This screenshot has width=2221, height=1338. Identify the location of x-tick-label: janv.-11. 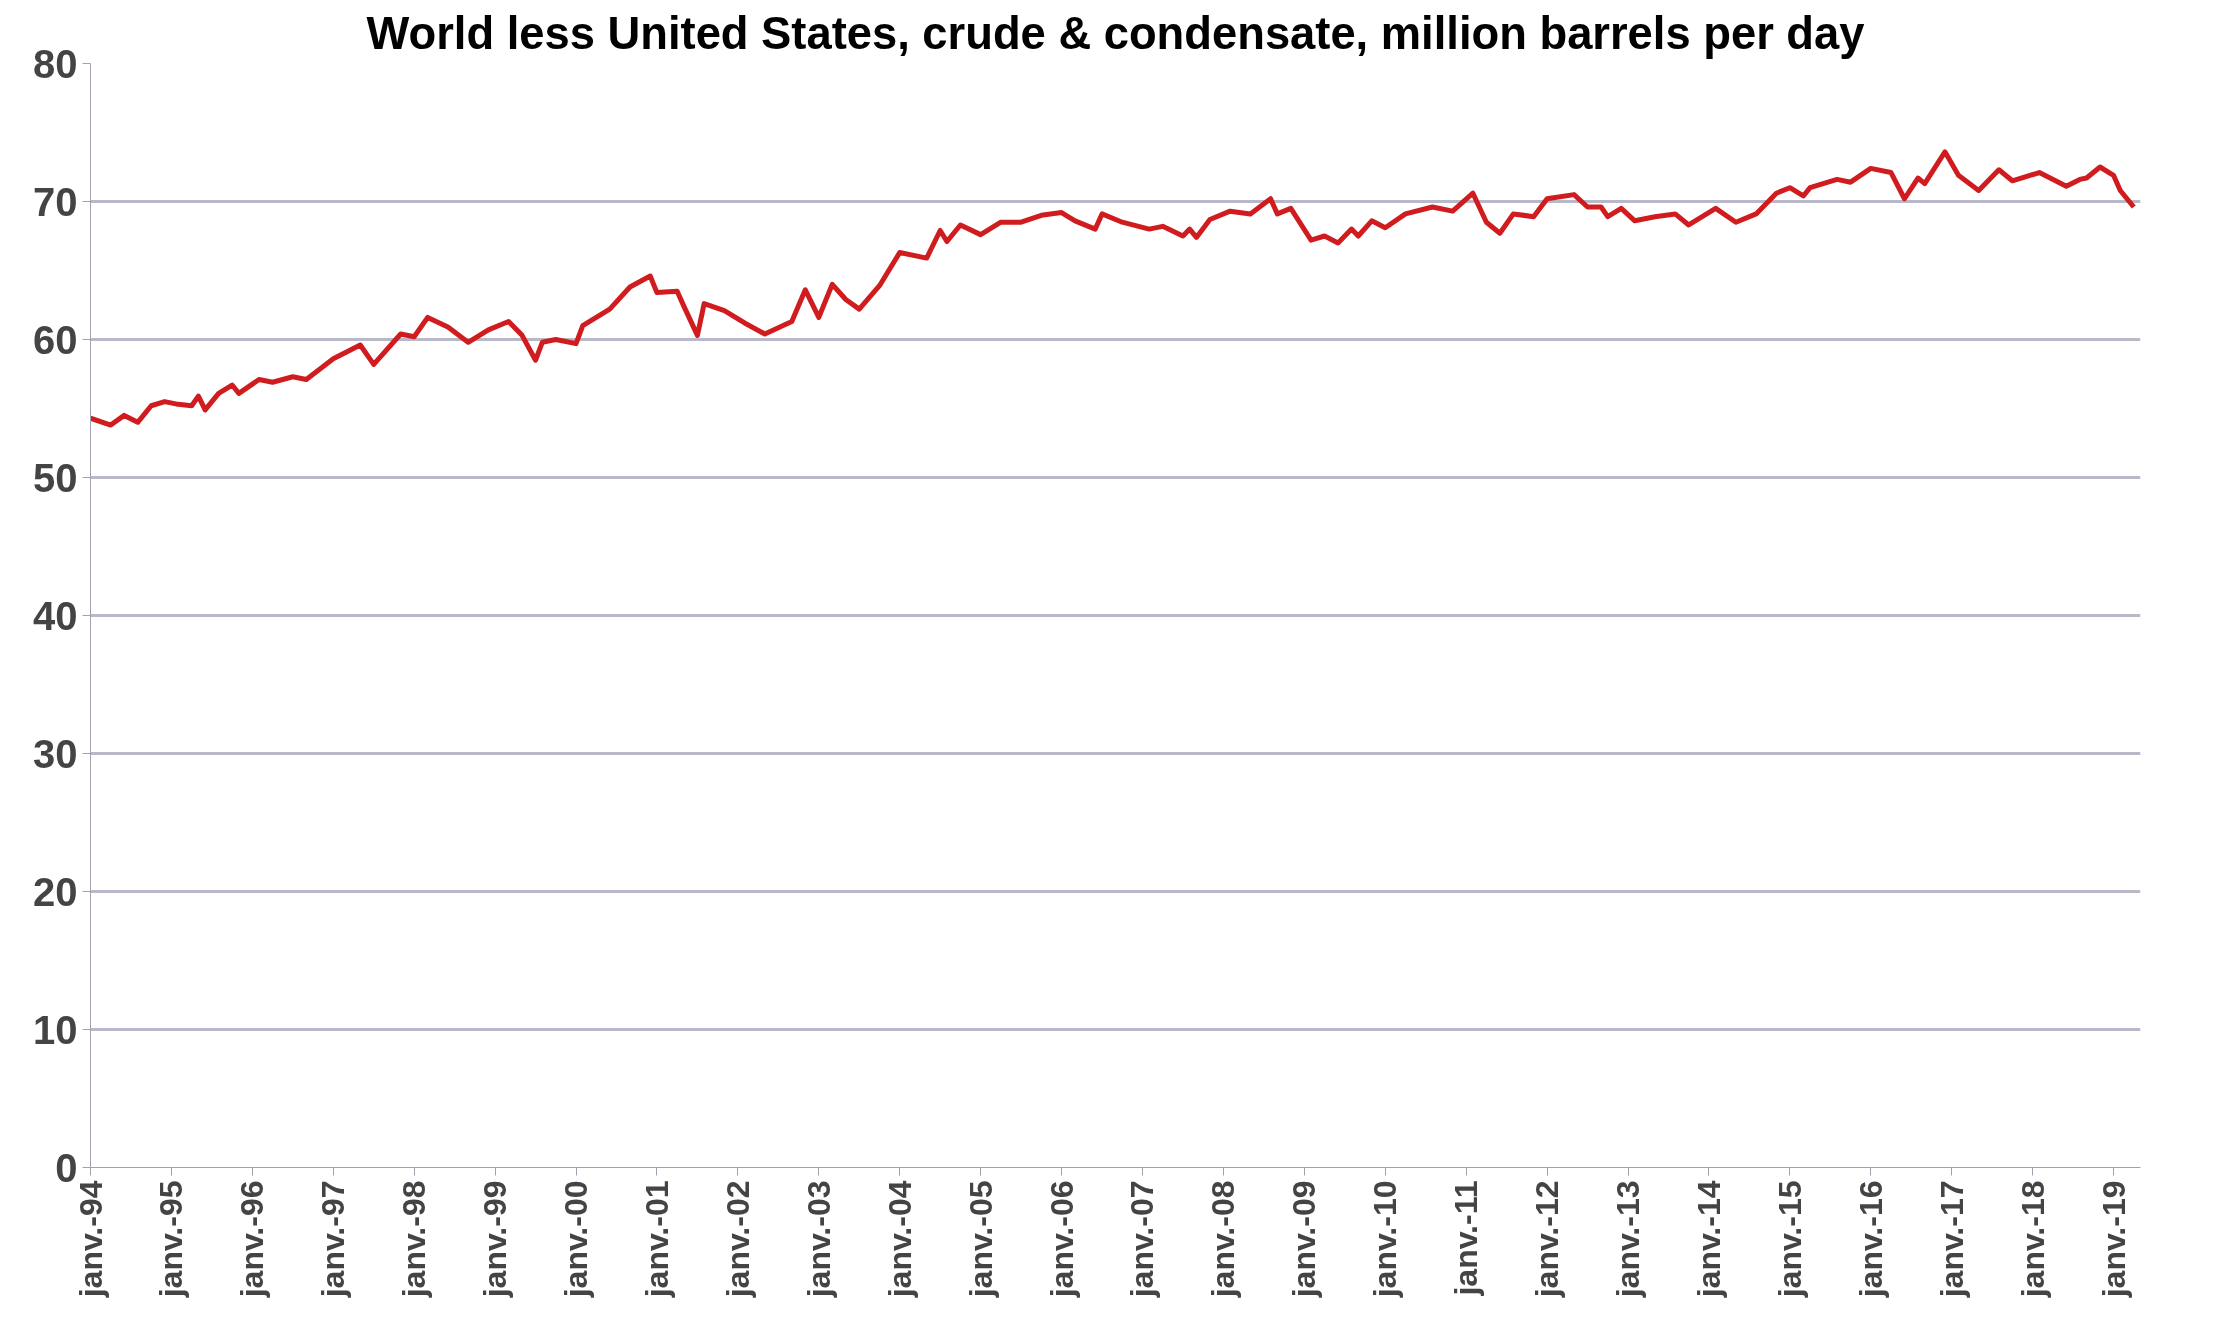
(1466, 1238).